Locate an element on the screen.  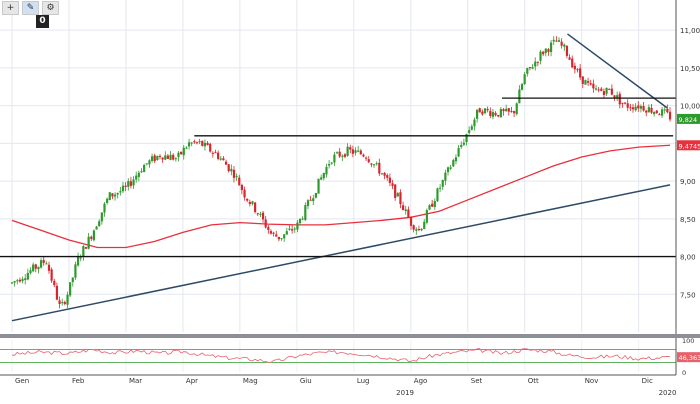
x-tick-label: Nov is located at coordinates (592, 381).